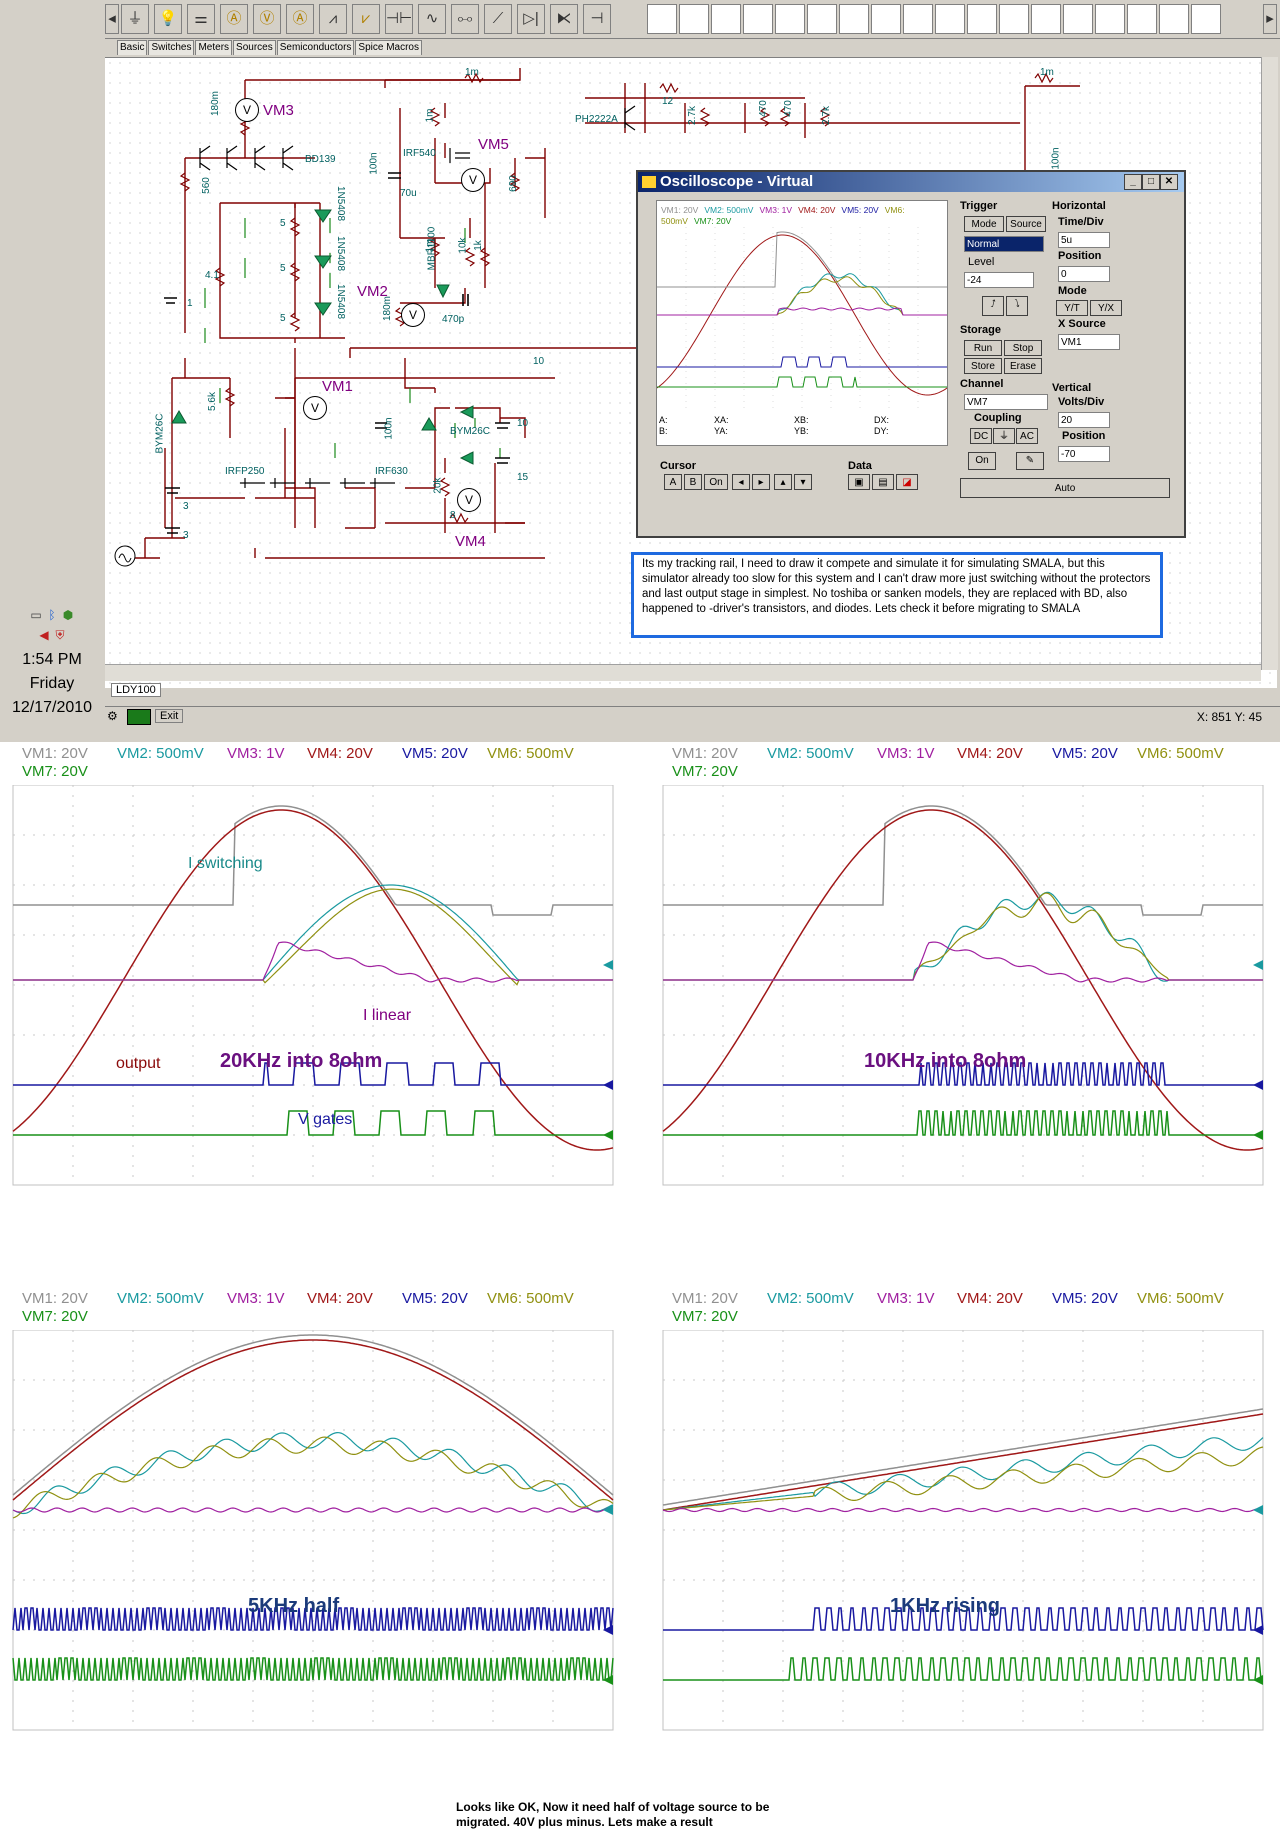 This screenshot has width=1280, height=1843. What do you see at coordinates (201, 19) in the screenshot?
I see `battery-icon: ⚌` at bounding box center [201, 19].